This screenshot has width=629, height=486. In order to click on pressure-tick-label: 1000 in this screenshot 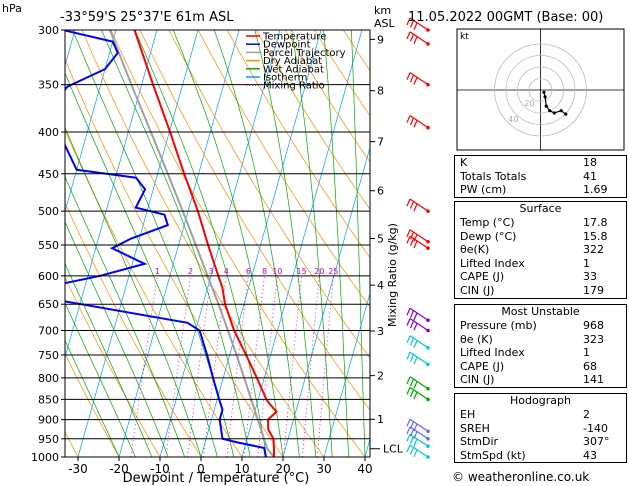, I will do `click(45, 457)`.